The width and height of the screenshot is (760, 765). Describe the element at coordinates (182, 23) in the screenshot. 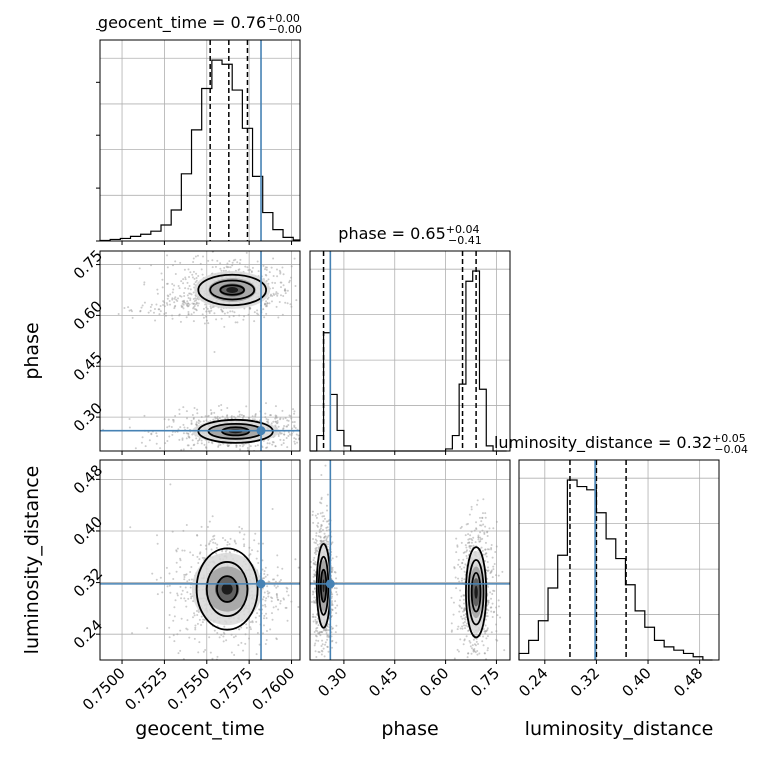

I see `title-main: geocent_time = 0.76` at that location.